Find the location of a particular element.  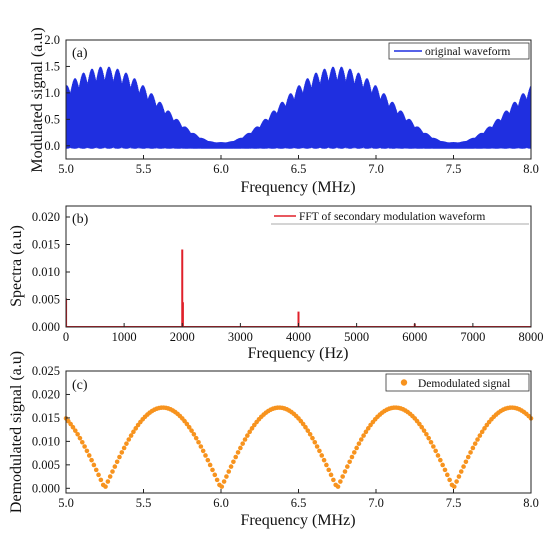

panel-a-xtick-label: 6.0 is located at coordinates (221, 169).